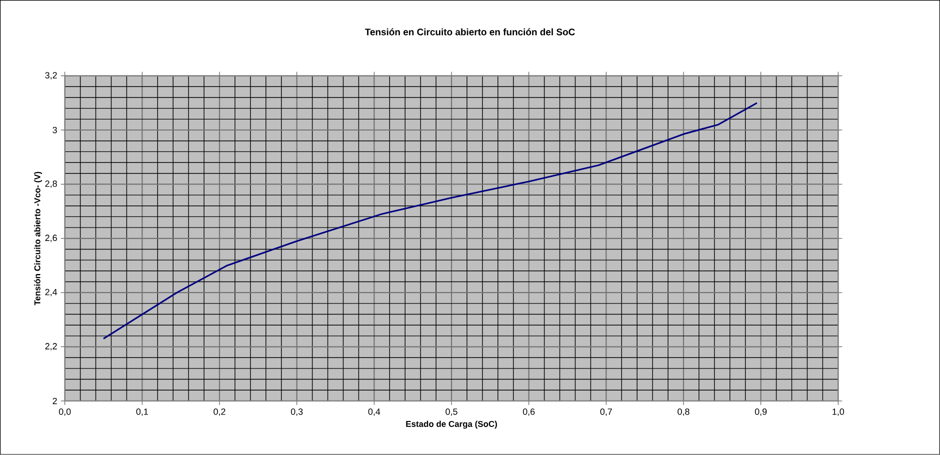  Describe the element at coordinates (54, 130) in the screenshot. I see `y-tick-label: 3` at that location.